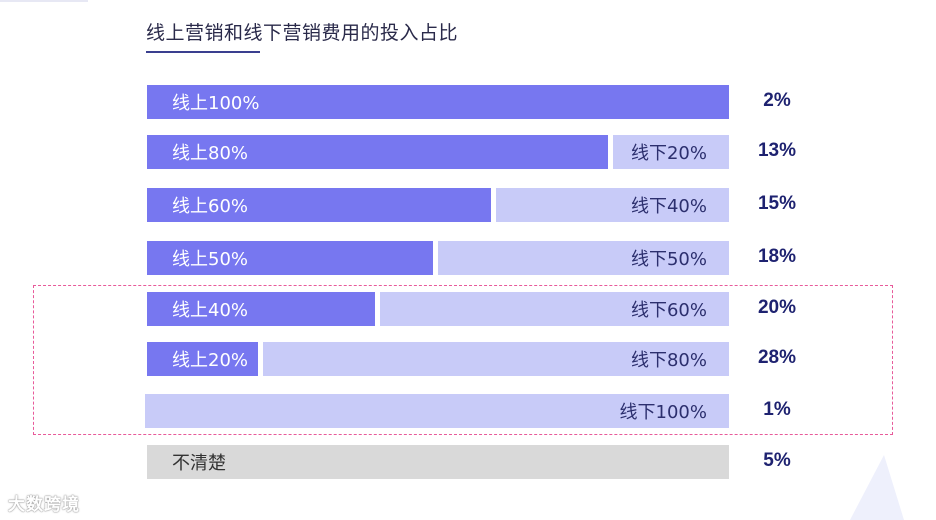 Image resolution: width=936 pixels, height=520 pixels. I want to click on offline-label: 线下40%, so click(668, 206).